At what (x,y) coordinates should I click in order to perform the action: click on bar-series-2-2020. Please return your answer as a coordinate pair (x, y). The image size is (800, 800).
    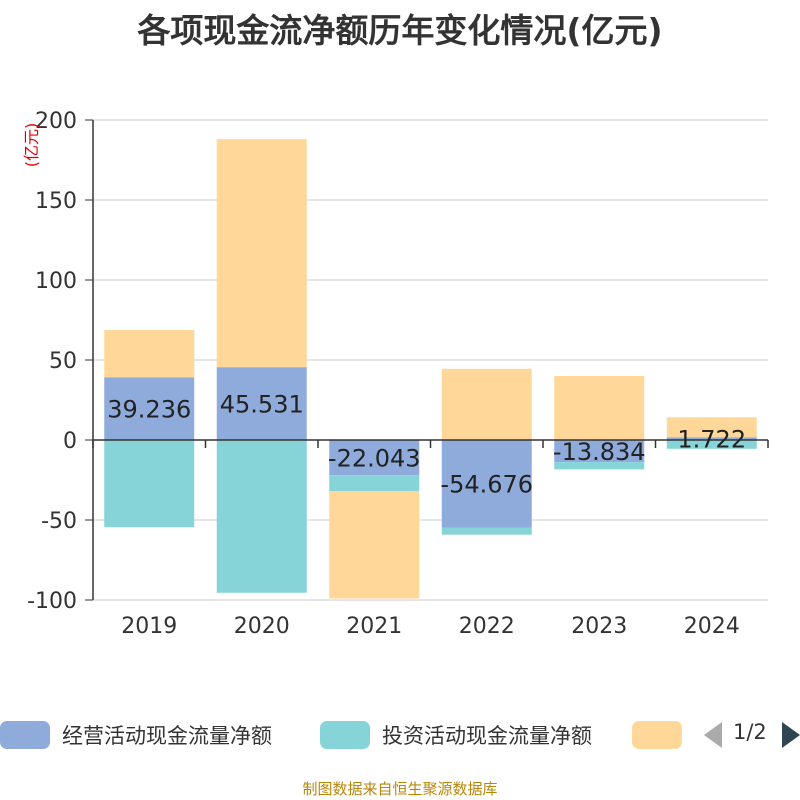
    Looking at the image, I should click on (261, 253).